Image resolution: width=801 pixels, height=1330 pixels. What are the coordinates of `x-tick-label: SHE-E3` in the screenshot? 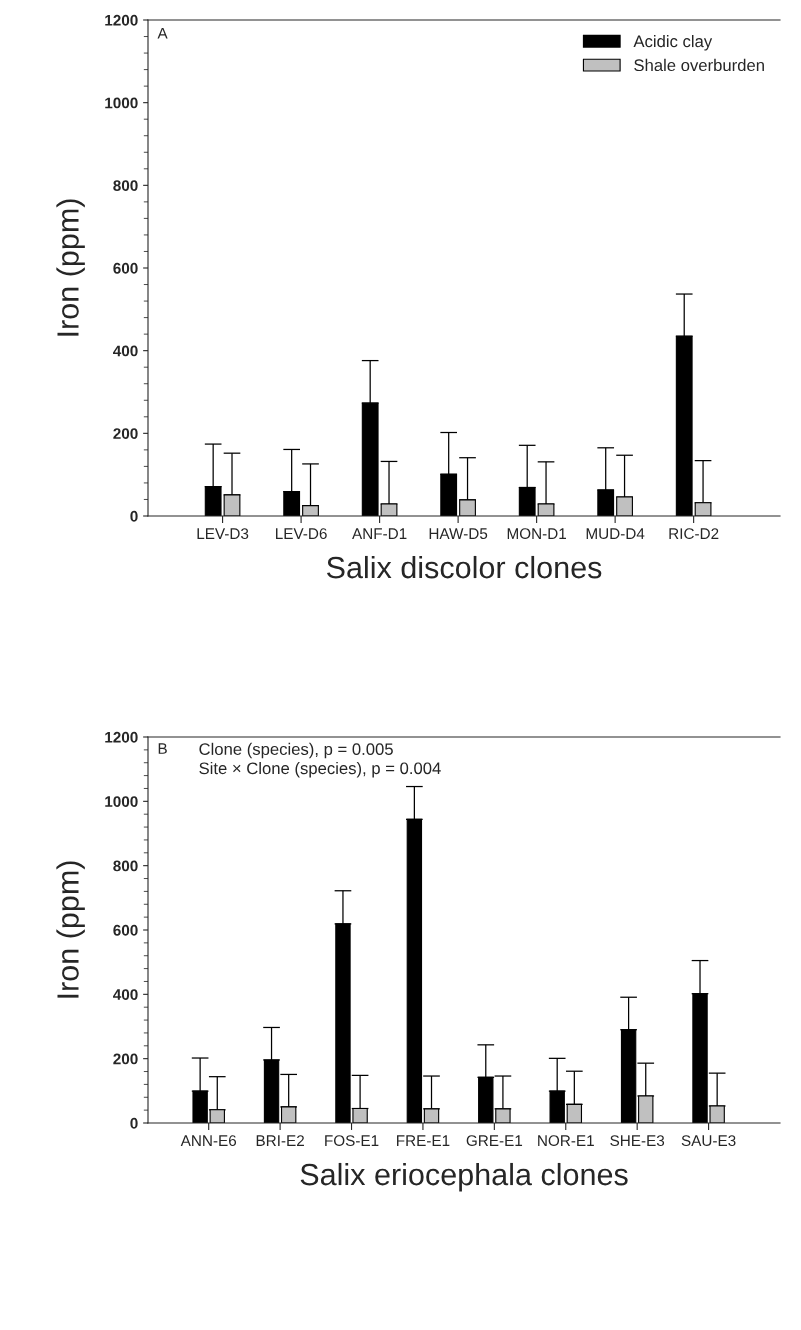 It's located at (637, 1141).